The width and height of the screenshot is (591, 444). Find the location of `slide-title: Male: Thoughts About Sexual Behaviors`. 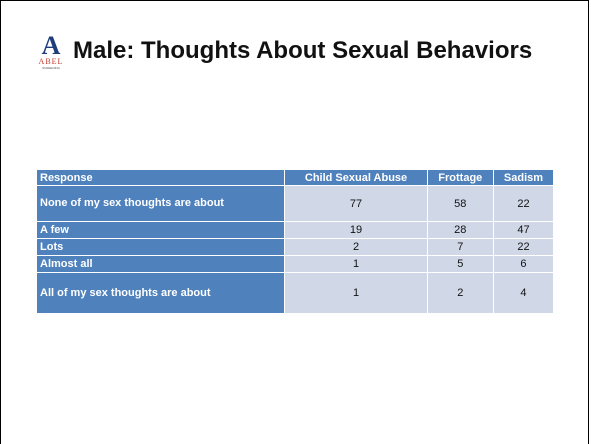

slide-title: Male: Thoughts About Sexual Behaviors is located at coordinates (303, 50).